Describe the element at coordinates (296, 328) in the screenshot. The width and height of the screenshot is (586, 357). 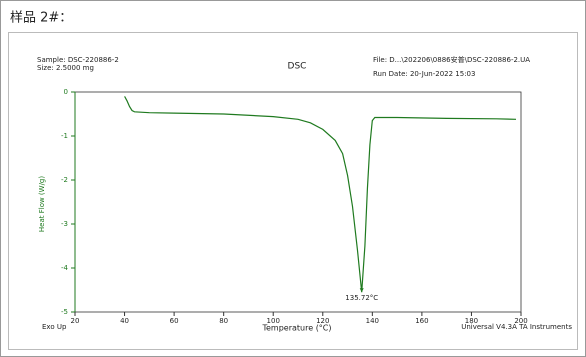
I see `x-axis-label: Temperature (°C)` at that location.